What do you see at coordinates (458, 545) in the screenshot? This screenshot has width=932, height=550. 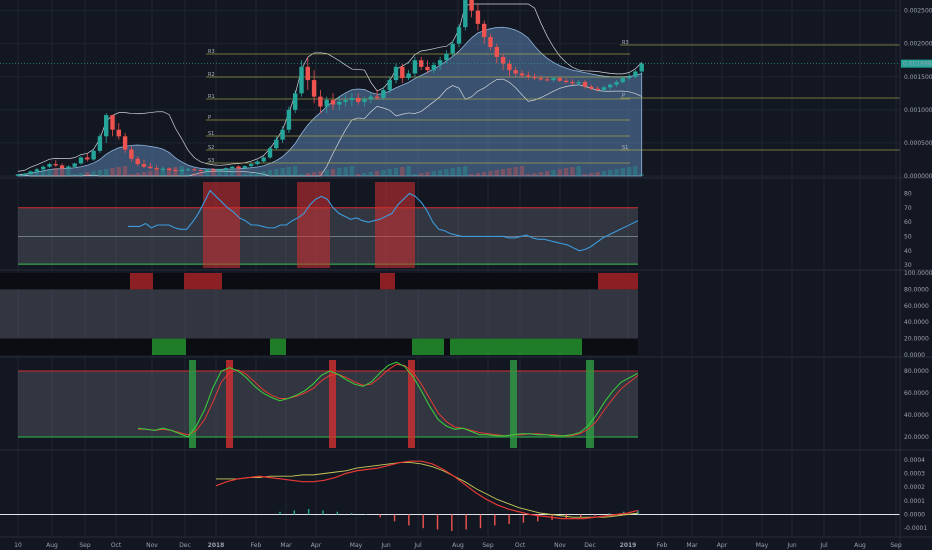 I see `time-axis-label: Aug` at bounding box center [458, 545].